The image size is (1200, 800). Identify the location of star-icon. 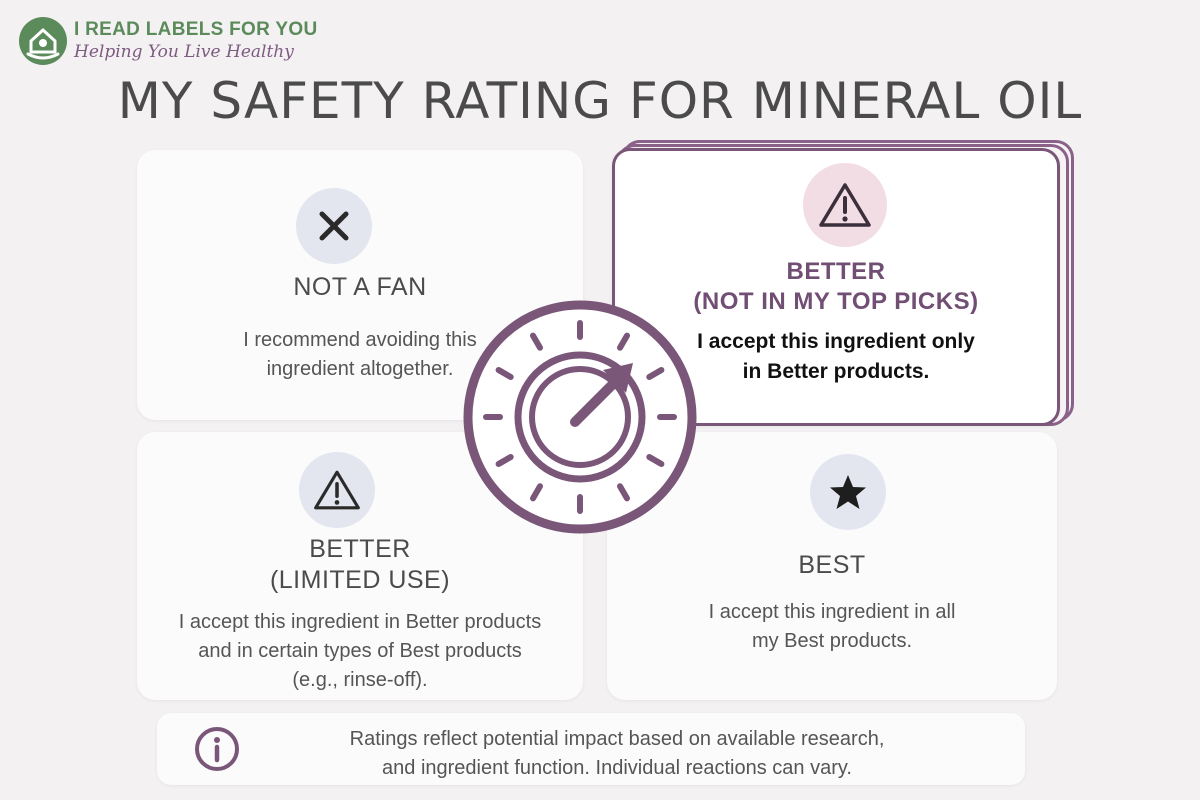
(848, 492).